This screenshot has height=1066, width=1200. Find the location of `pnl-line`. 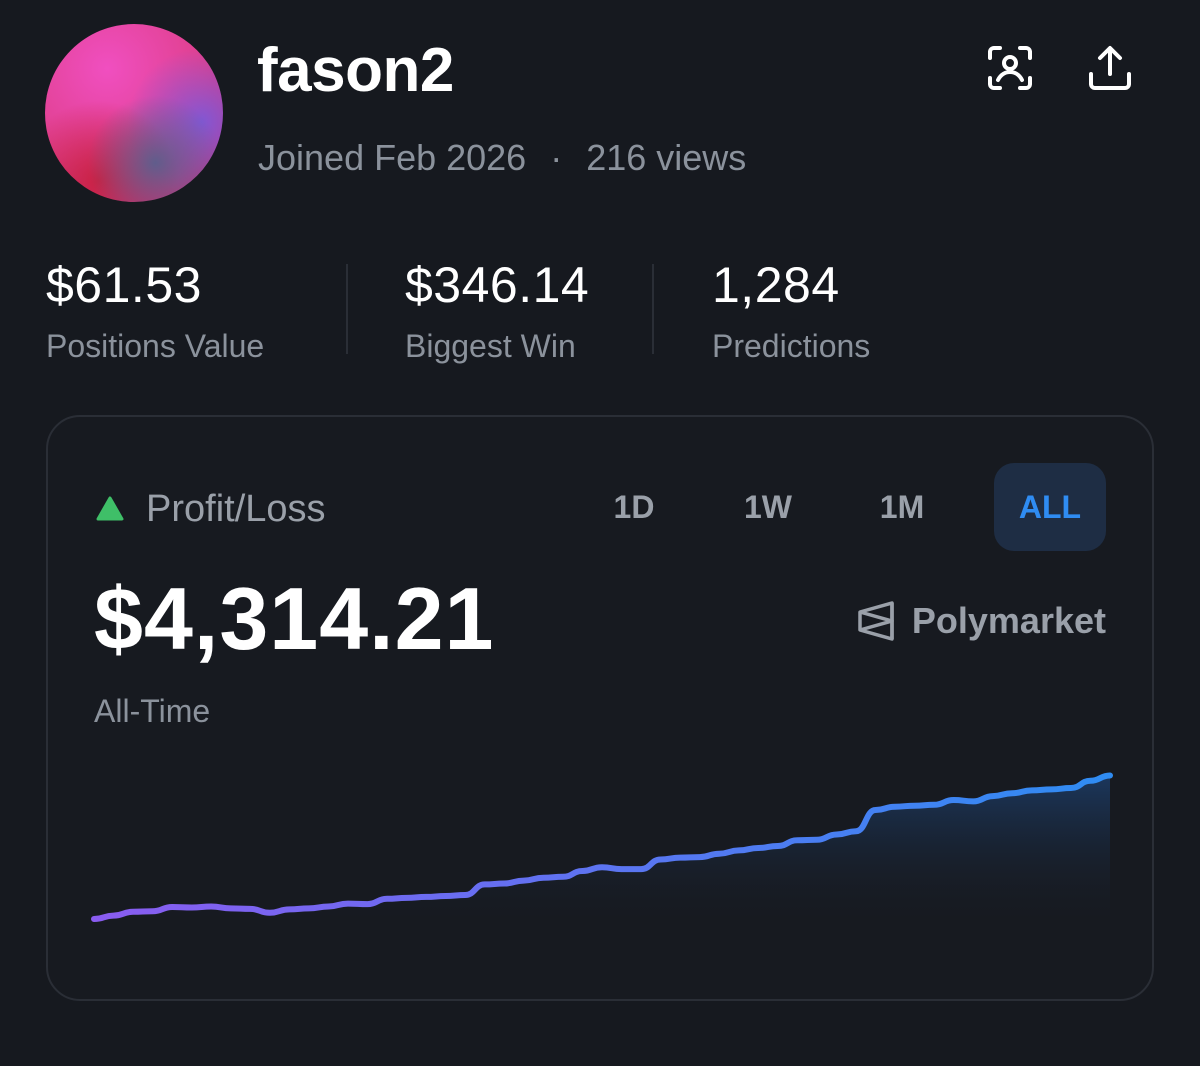

pnl-line is located at coordinates (602, 847).